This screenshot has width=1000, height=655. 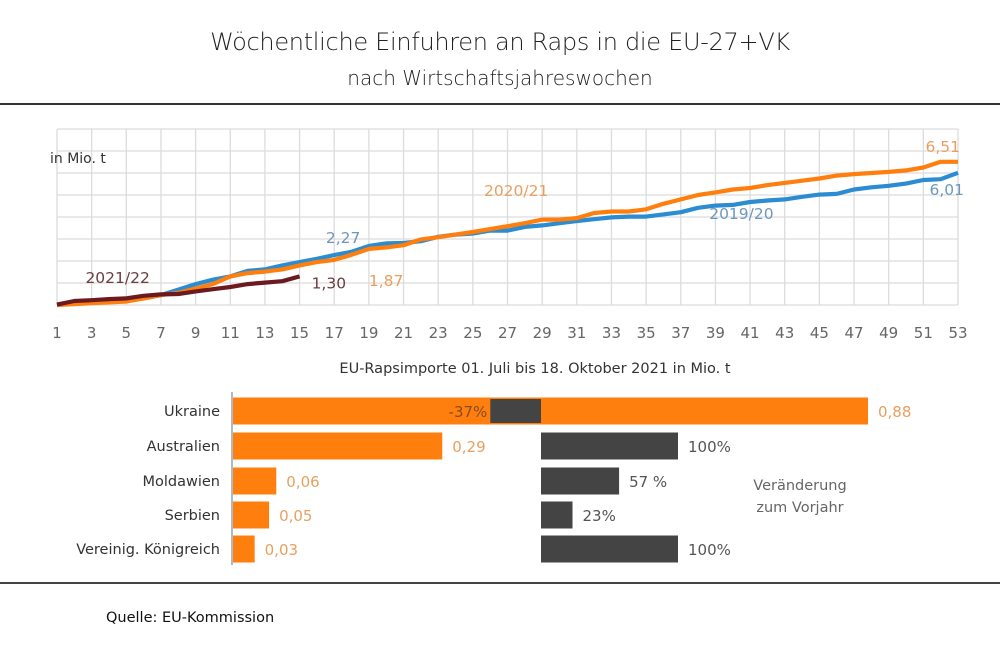 I want to click on category-label: Vereinig. Königreich, so click(x=148, y=550).